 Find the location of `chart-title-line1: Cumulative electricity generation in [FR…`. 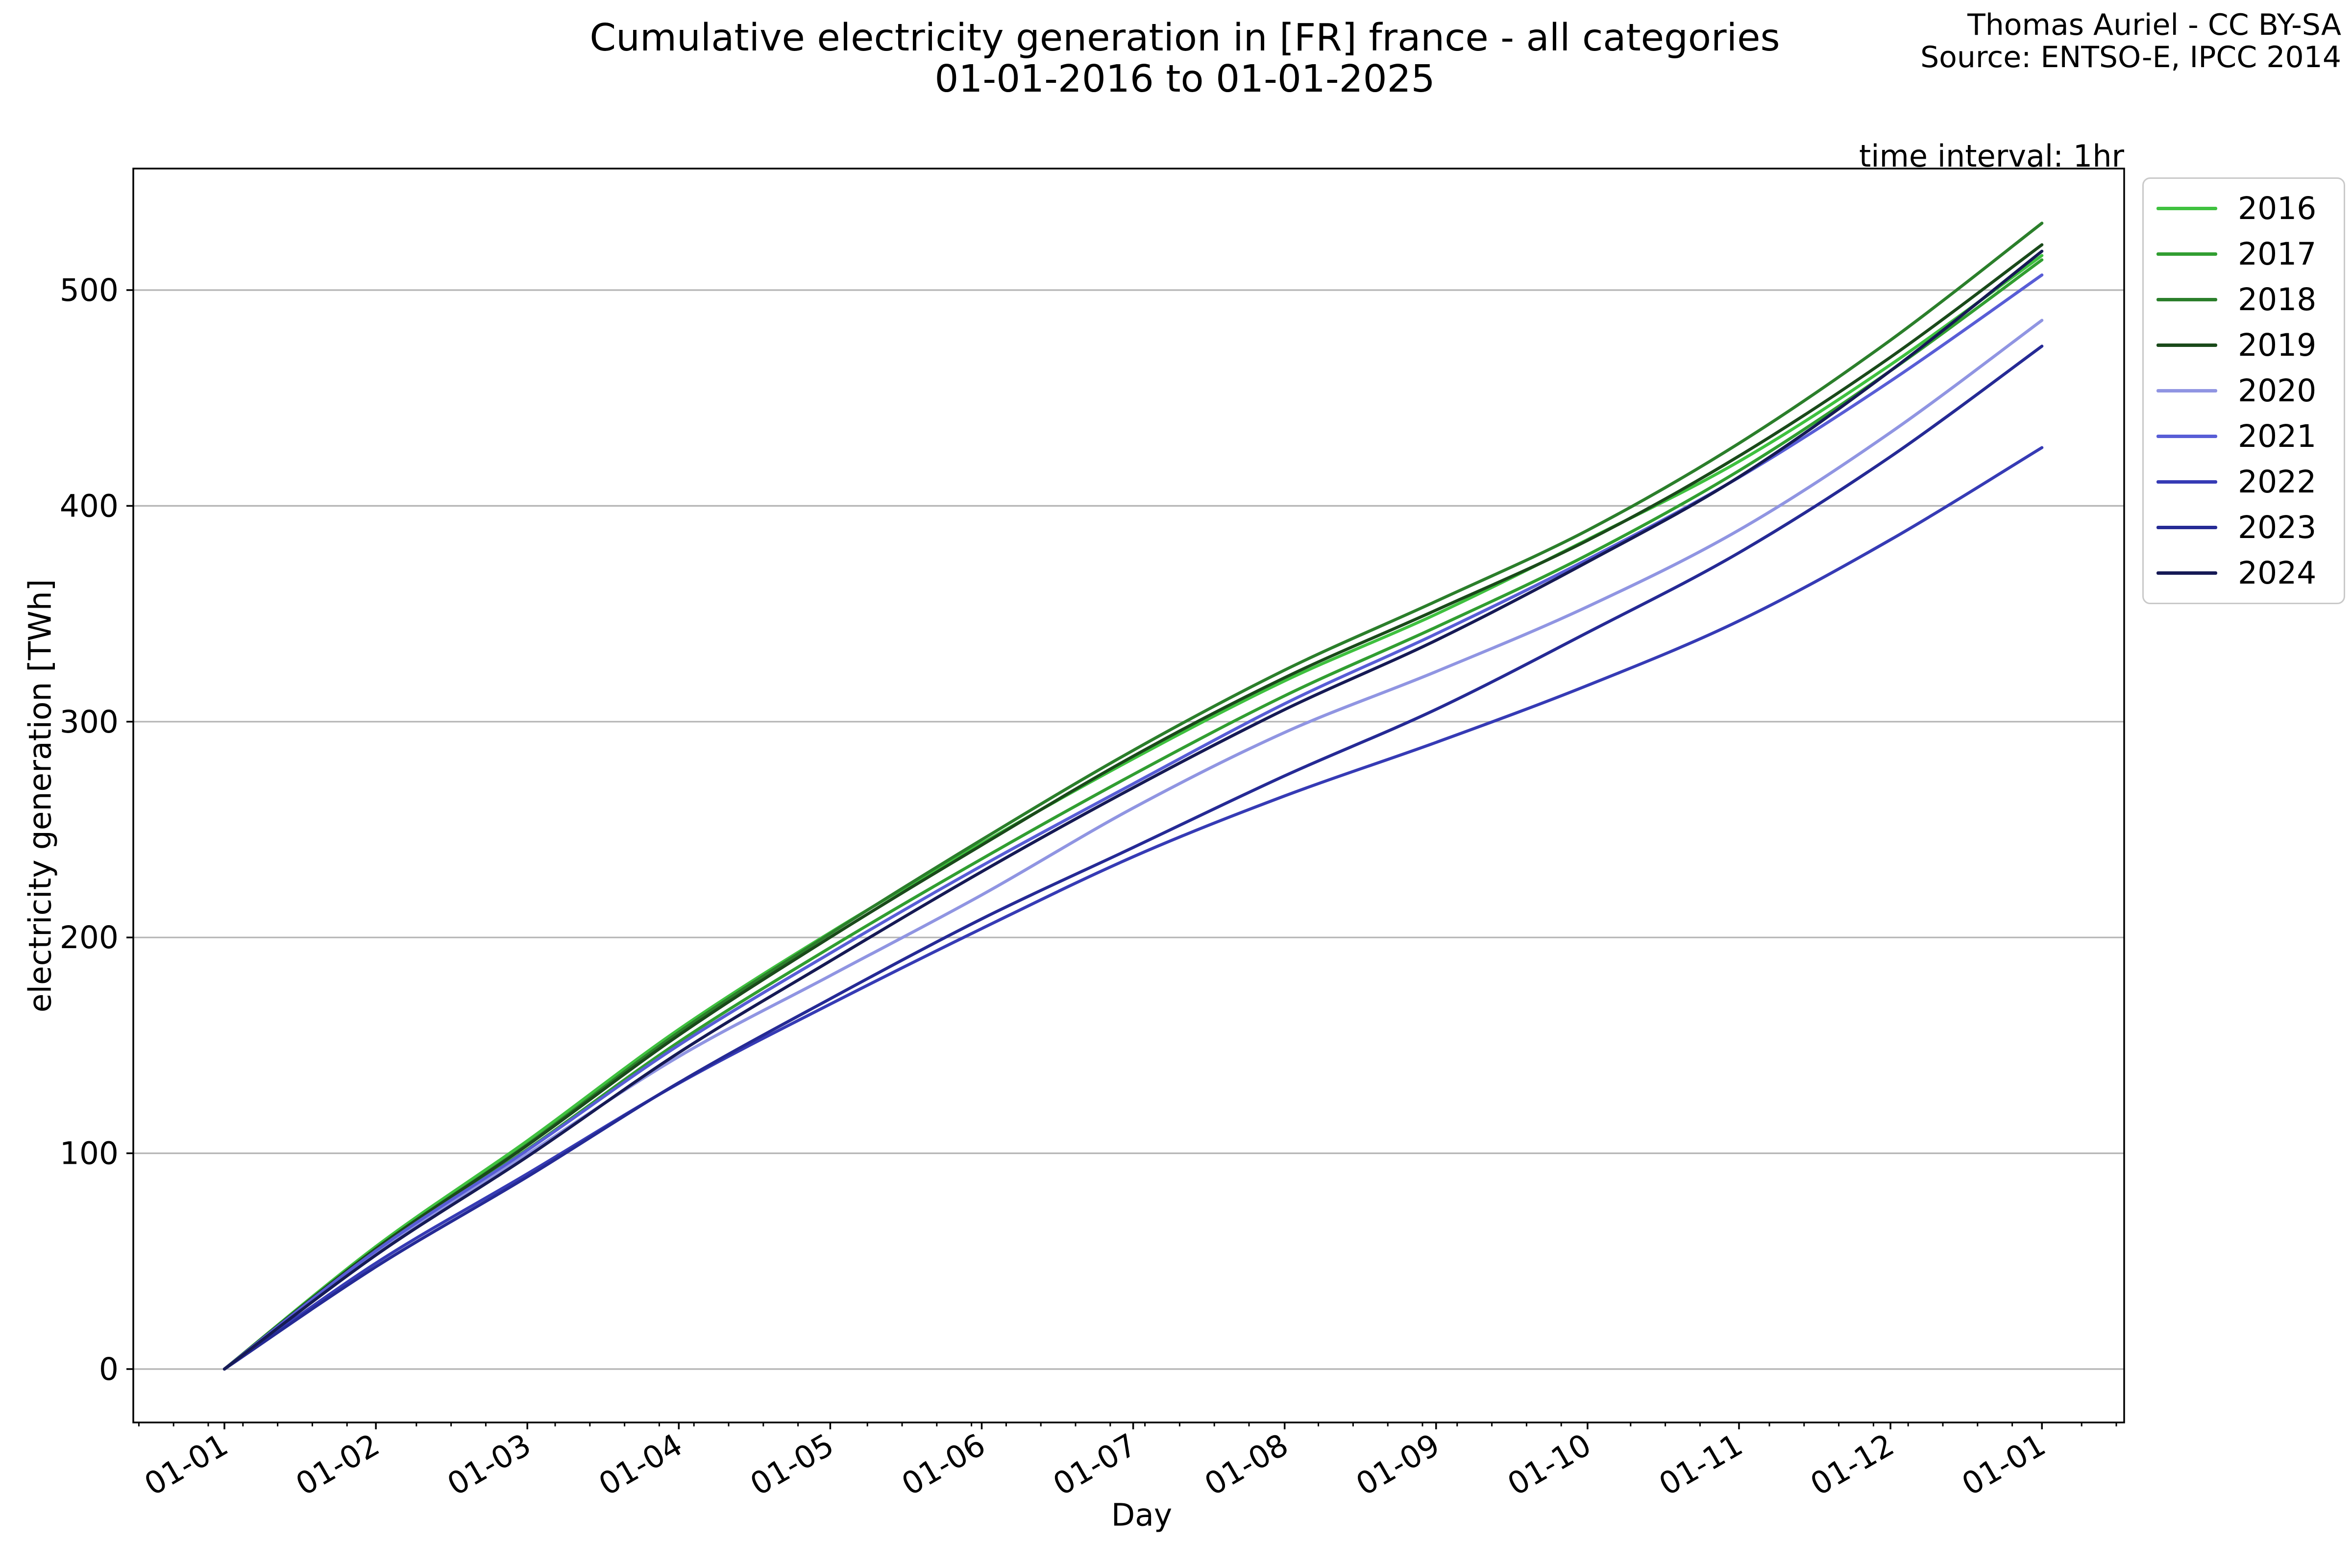

chart-title-line1: Cumulative electricity generation in [FR… is located at coordinates (1184, 38).